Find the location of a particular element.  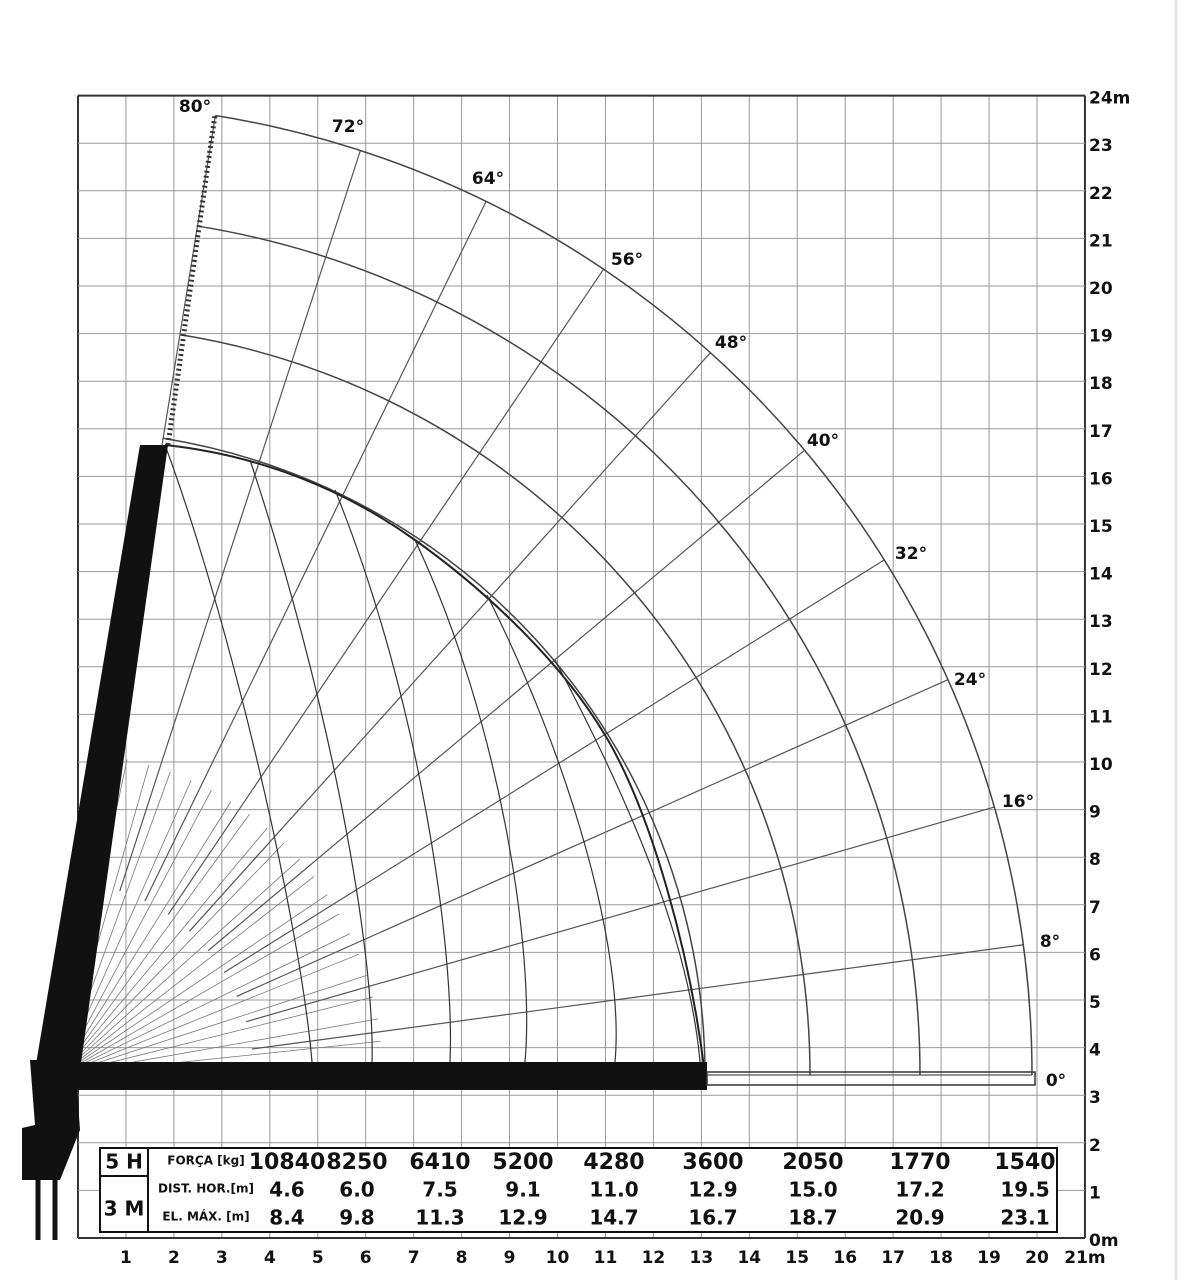

row-label: DIST. HOR.[m] is located at coordinates (206, 1189).